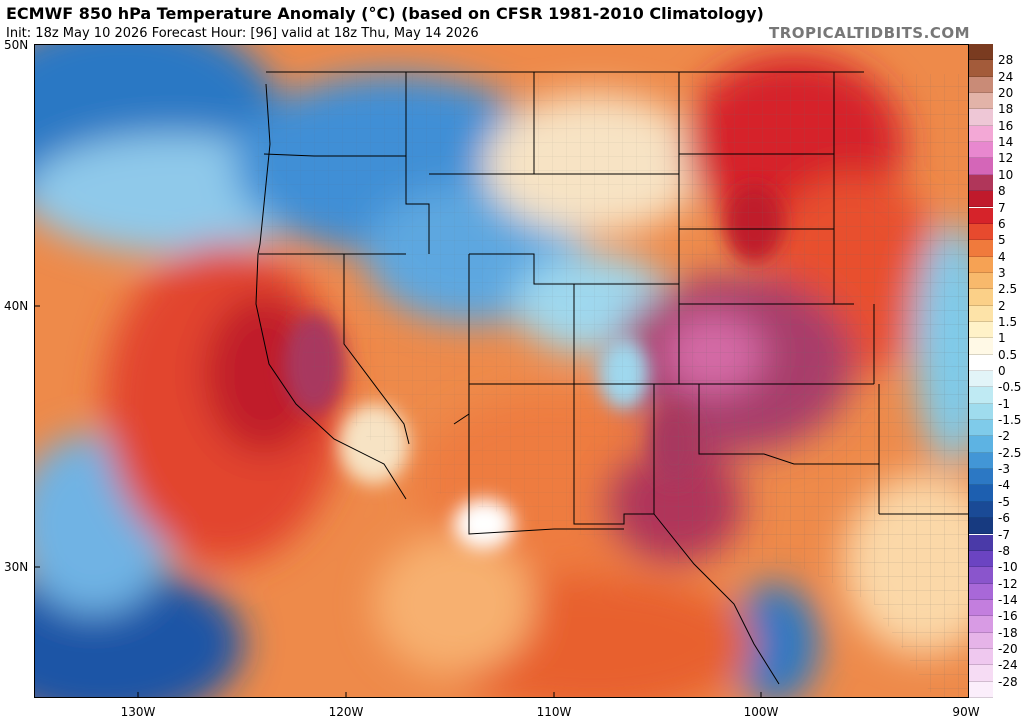 The image size is (1024, 719). Describe the element at coordinates (16, 45) in the screenshot. I see `lat-label-50n: 50N` at that location.